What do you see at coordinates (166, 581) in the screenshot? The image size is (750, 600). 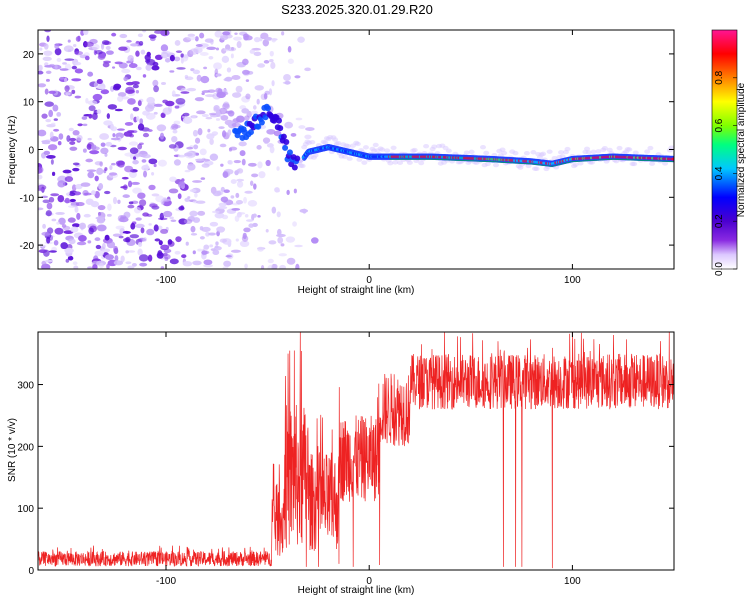 I see `snr-x-tick-label: -100` at bounding box center [166, 581].